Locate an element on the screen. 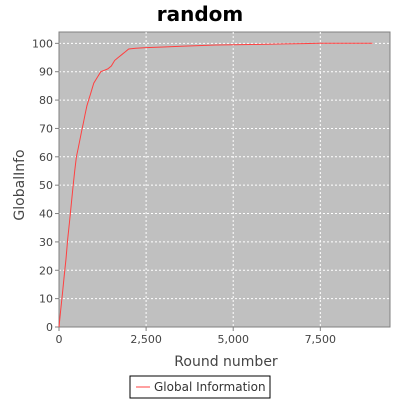 This screenshot has width=400, height=400. y-tick-label: 30 is located at coordinates (46, 242).